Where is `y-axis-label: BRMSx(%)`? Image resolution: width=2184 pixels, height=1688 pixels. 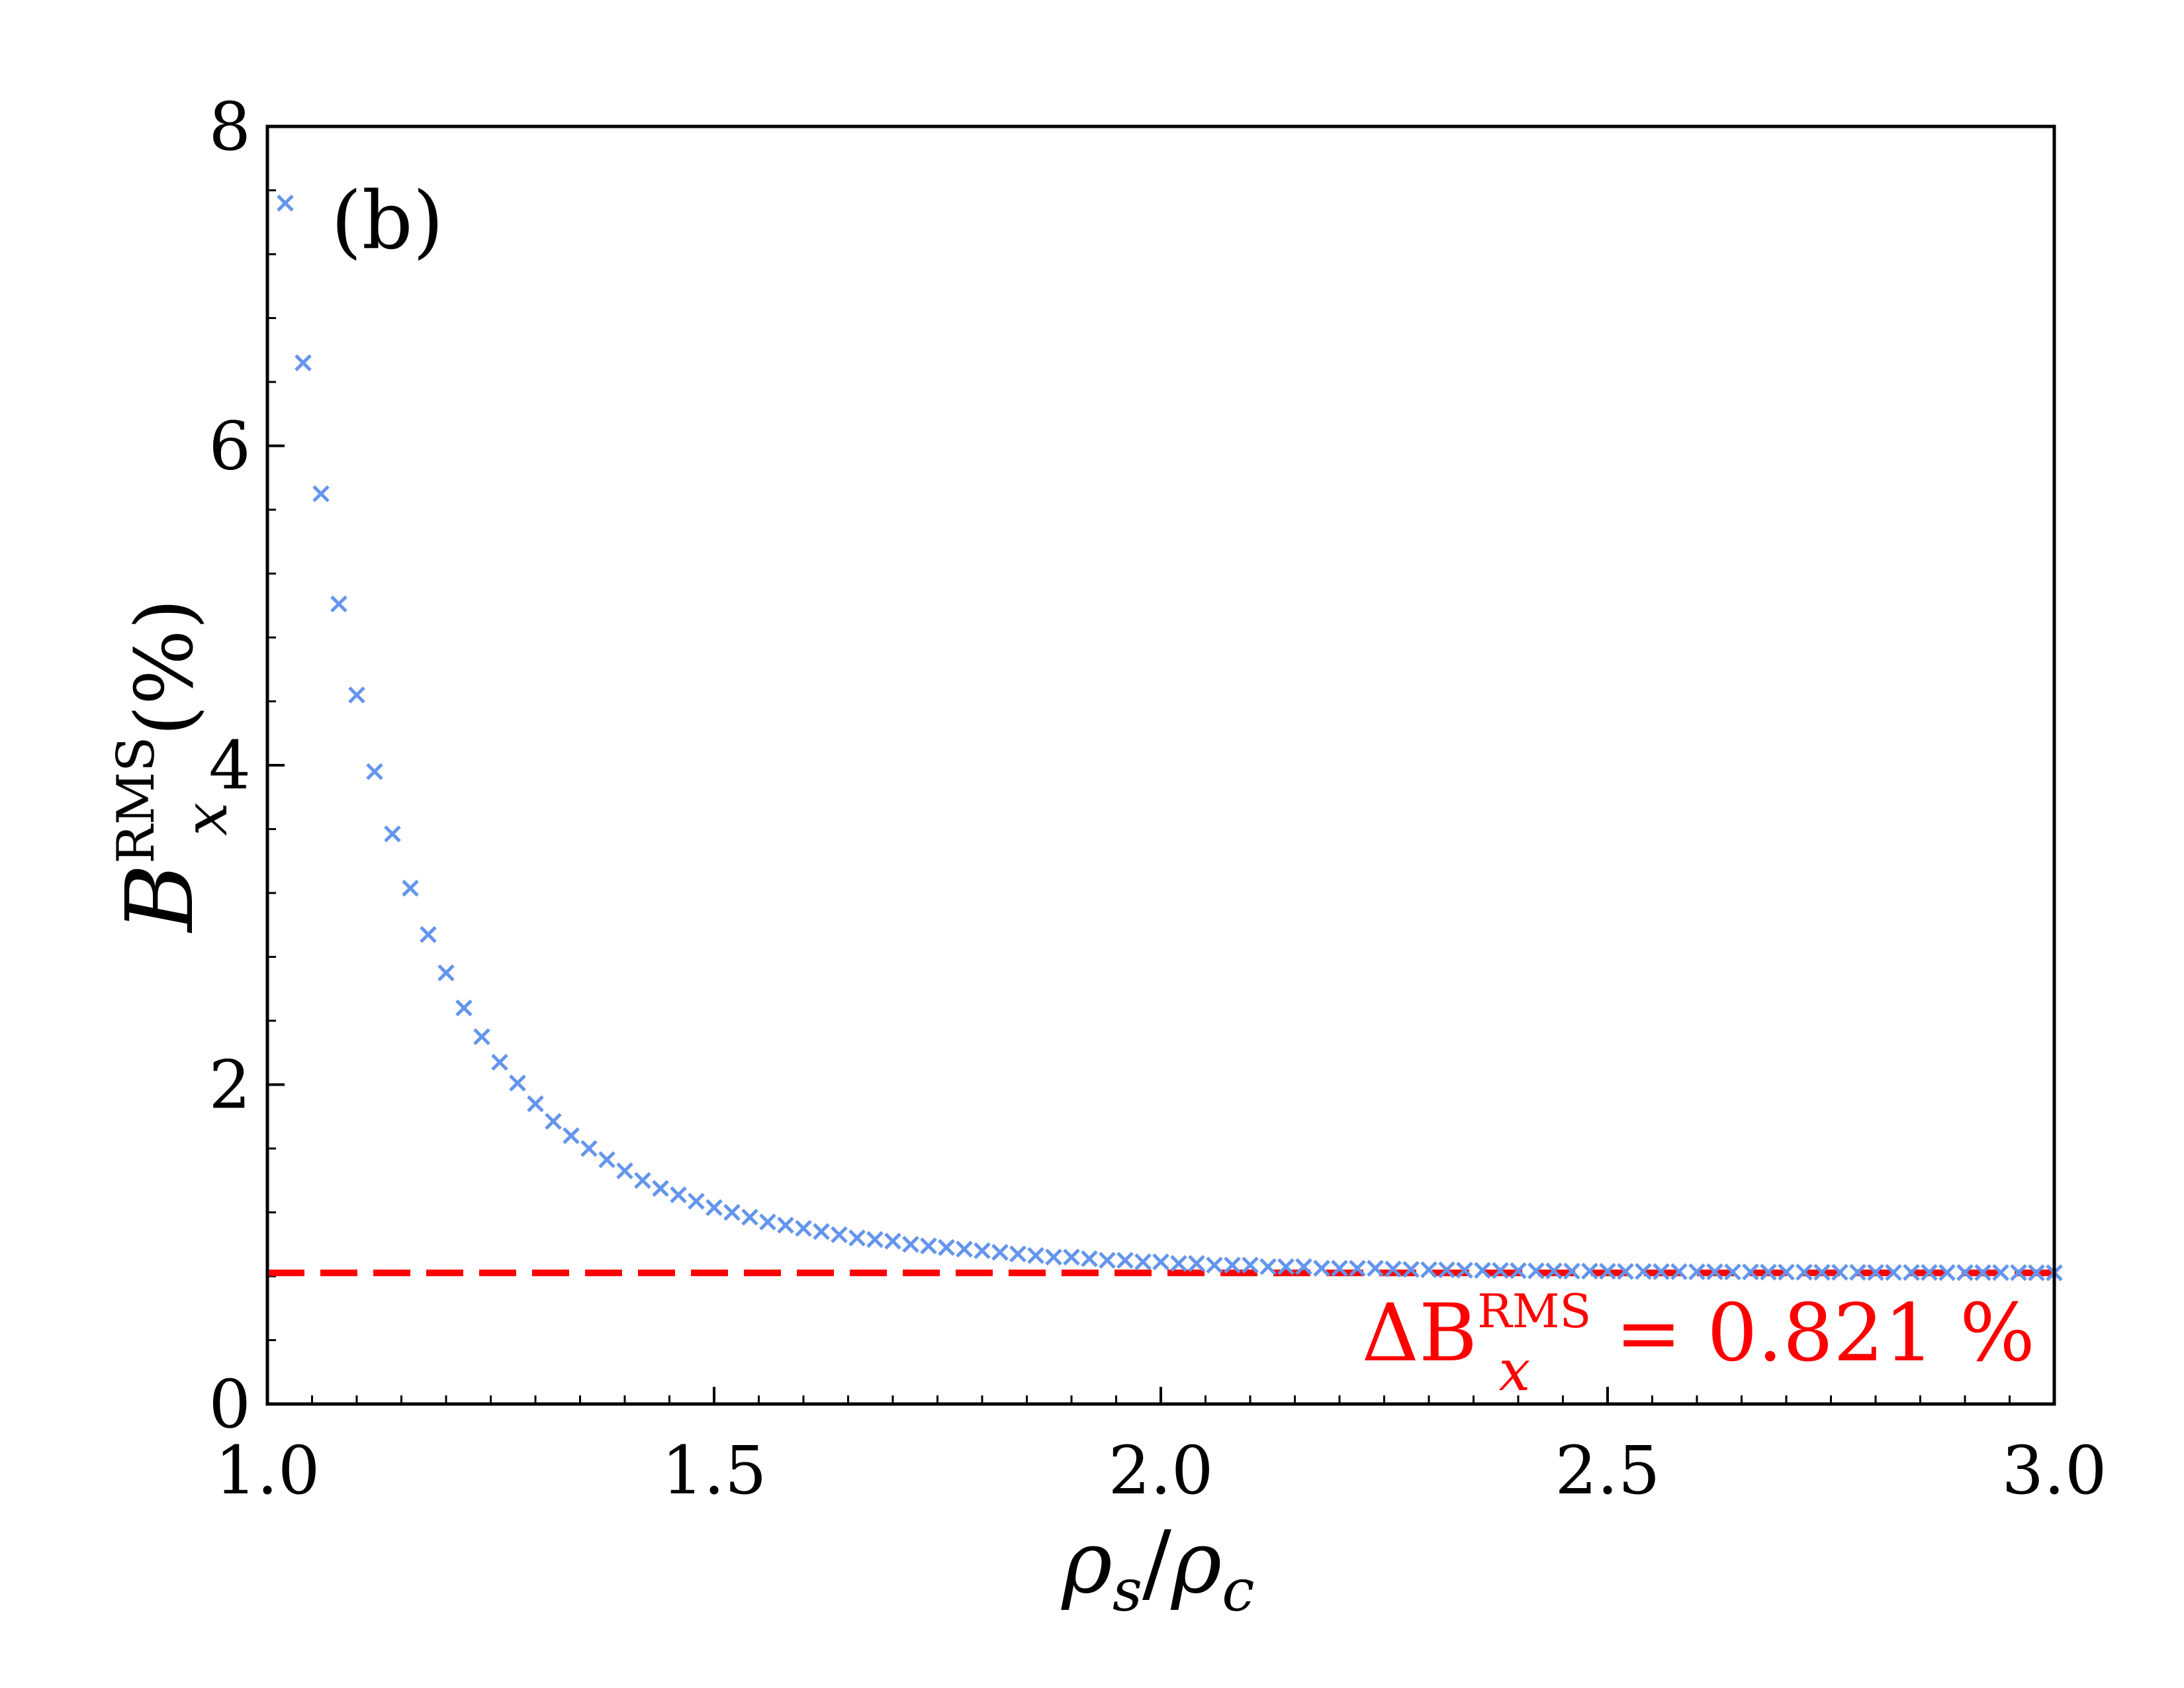
y-axis-label: BRMSx(%) is located at coordinates (174, 765).